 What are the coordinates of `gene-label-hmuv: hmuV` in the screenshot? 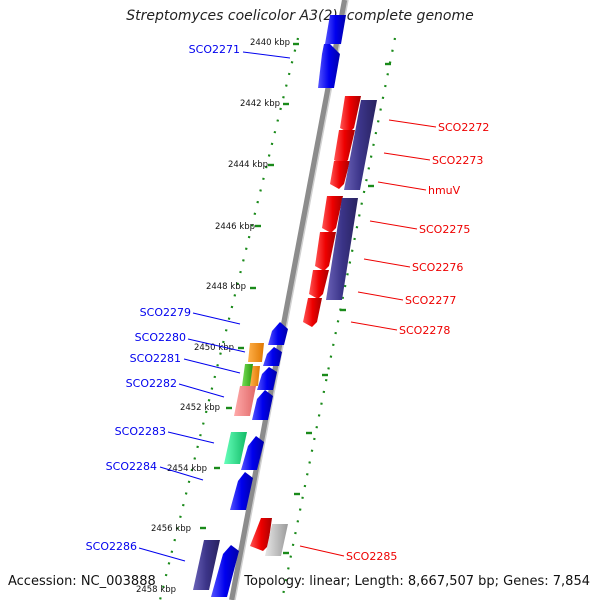 It's located at (444, 190).